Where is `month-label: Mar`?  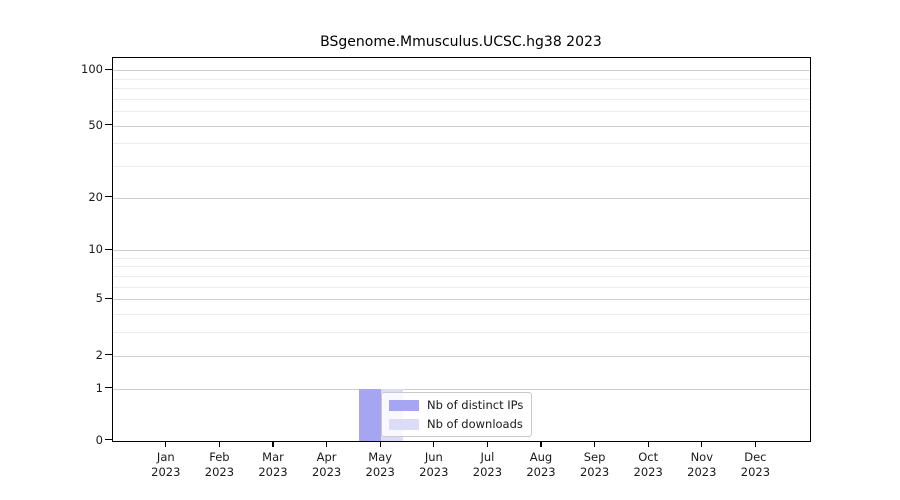
month-label: Mar is located at coordinates (273, 457).